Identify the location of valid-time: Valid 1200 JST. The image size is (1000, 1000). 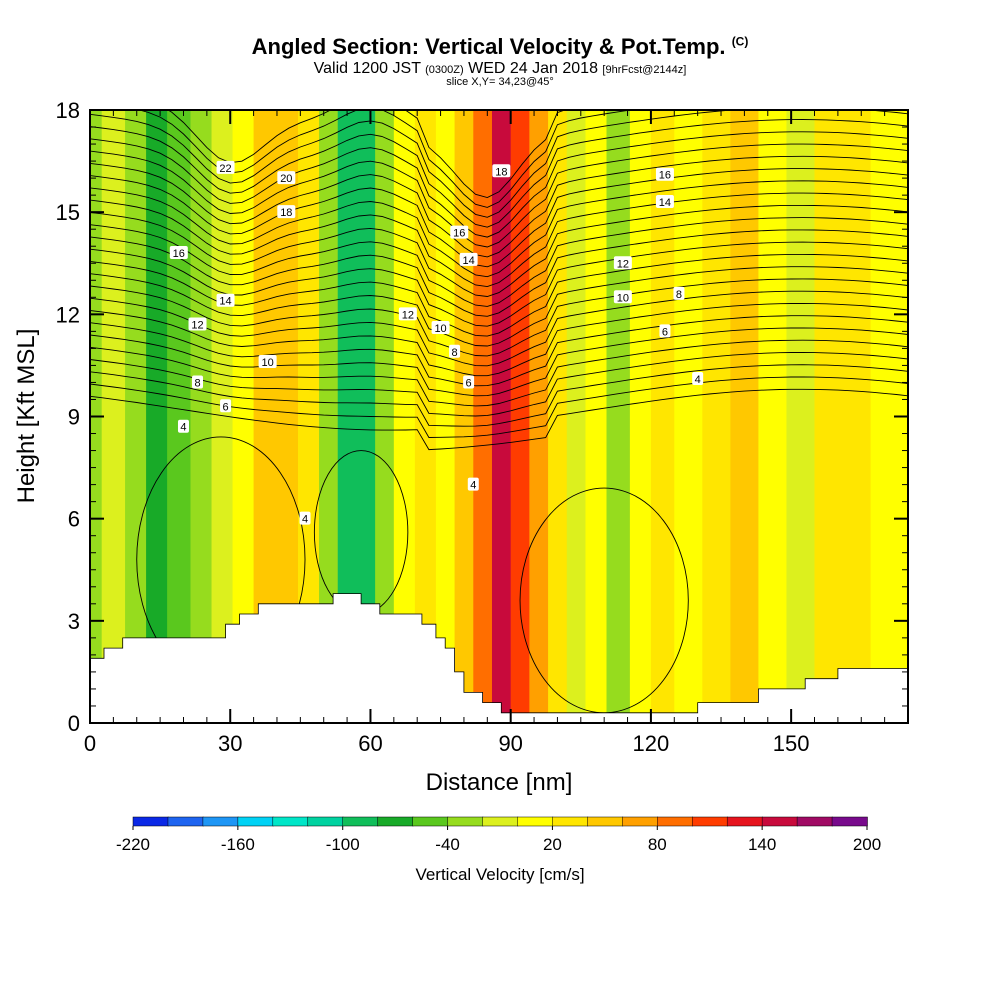
(367, 68).